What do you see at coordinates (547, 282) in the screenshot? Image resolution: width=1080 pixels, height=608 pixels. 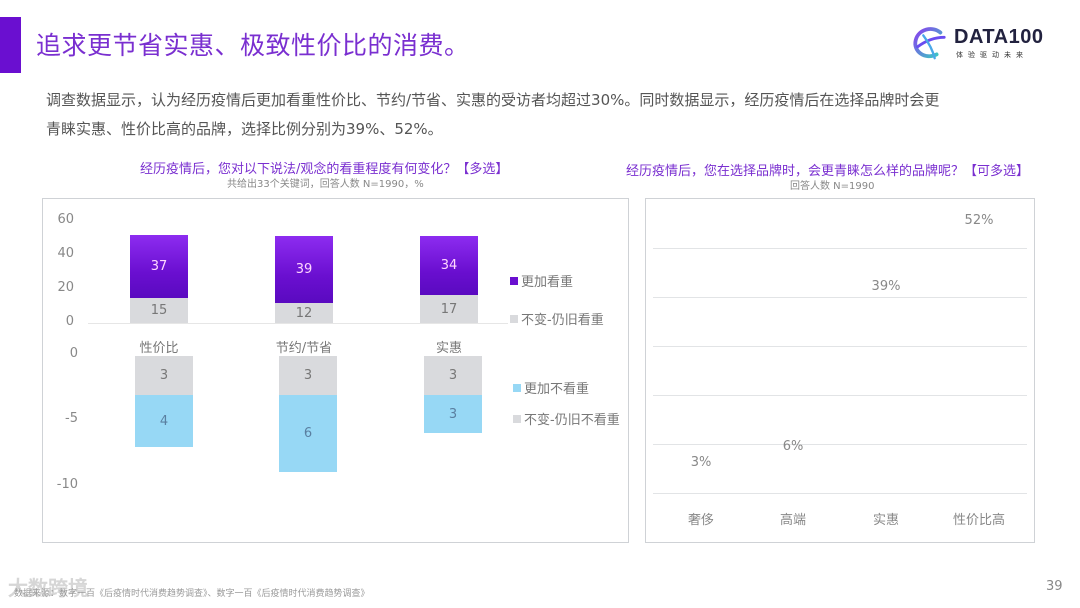 I see `legend-label: 更加看重` at bounding box center [547, 282].